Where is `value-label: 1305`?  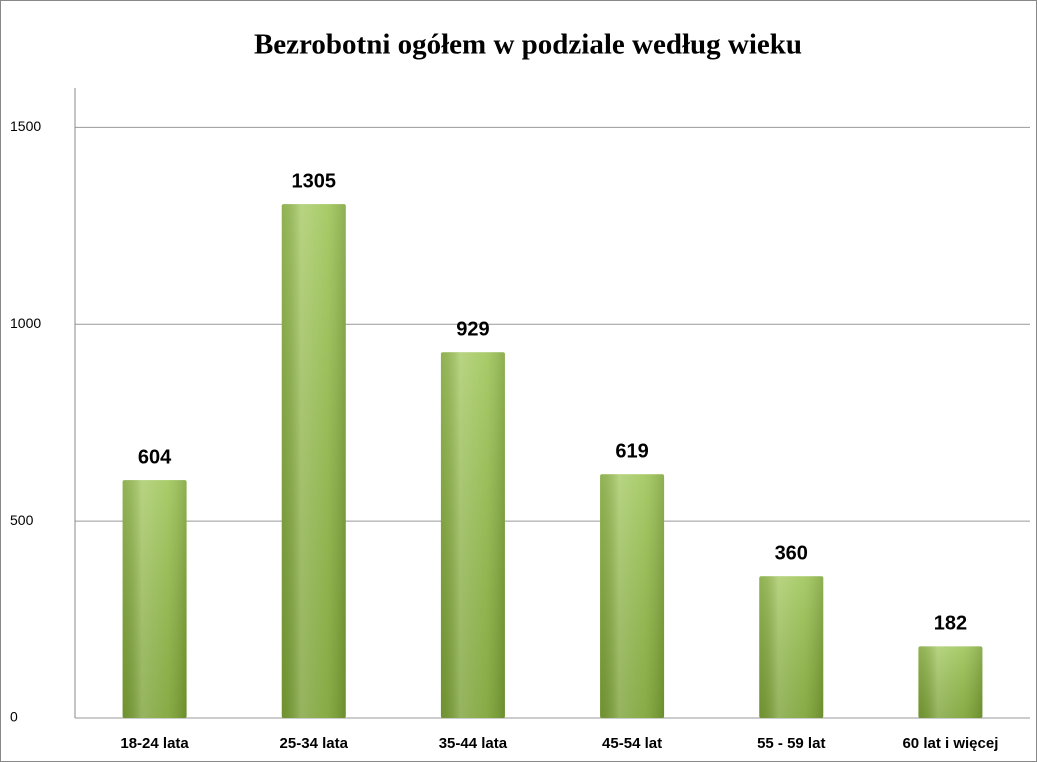 value-label: 1305 is located at coordinates (314, 181).